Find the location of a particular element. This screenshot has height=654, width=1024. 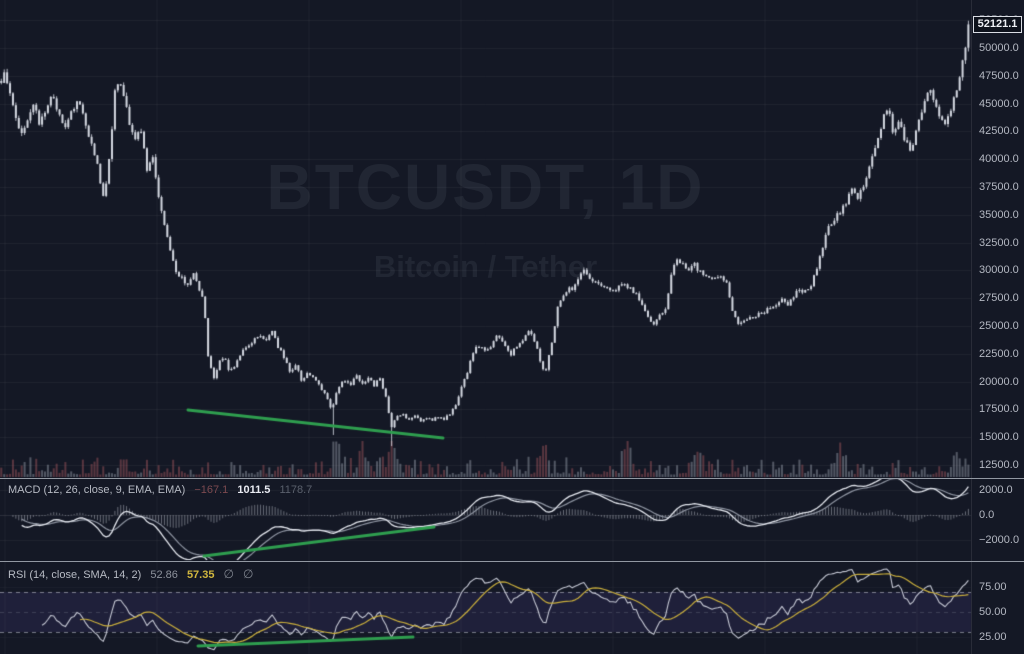

axis-tick-label: 32500.0 is located at coordinates (999, 242).